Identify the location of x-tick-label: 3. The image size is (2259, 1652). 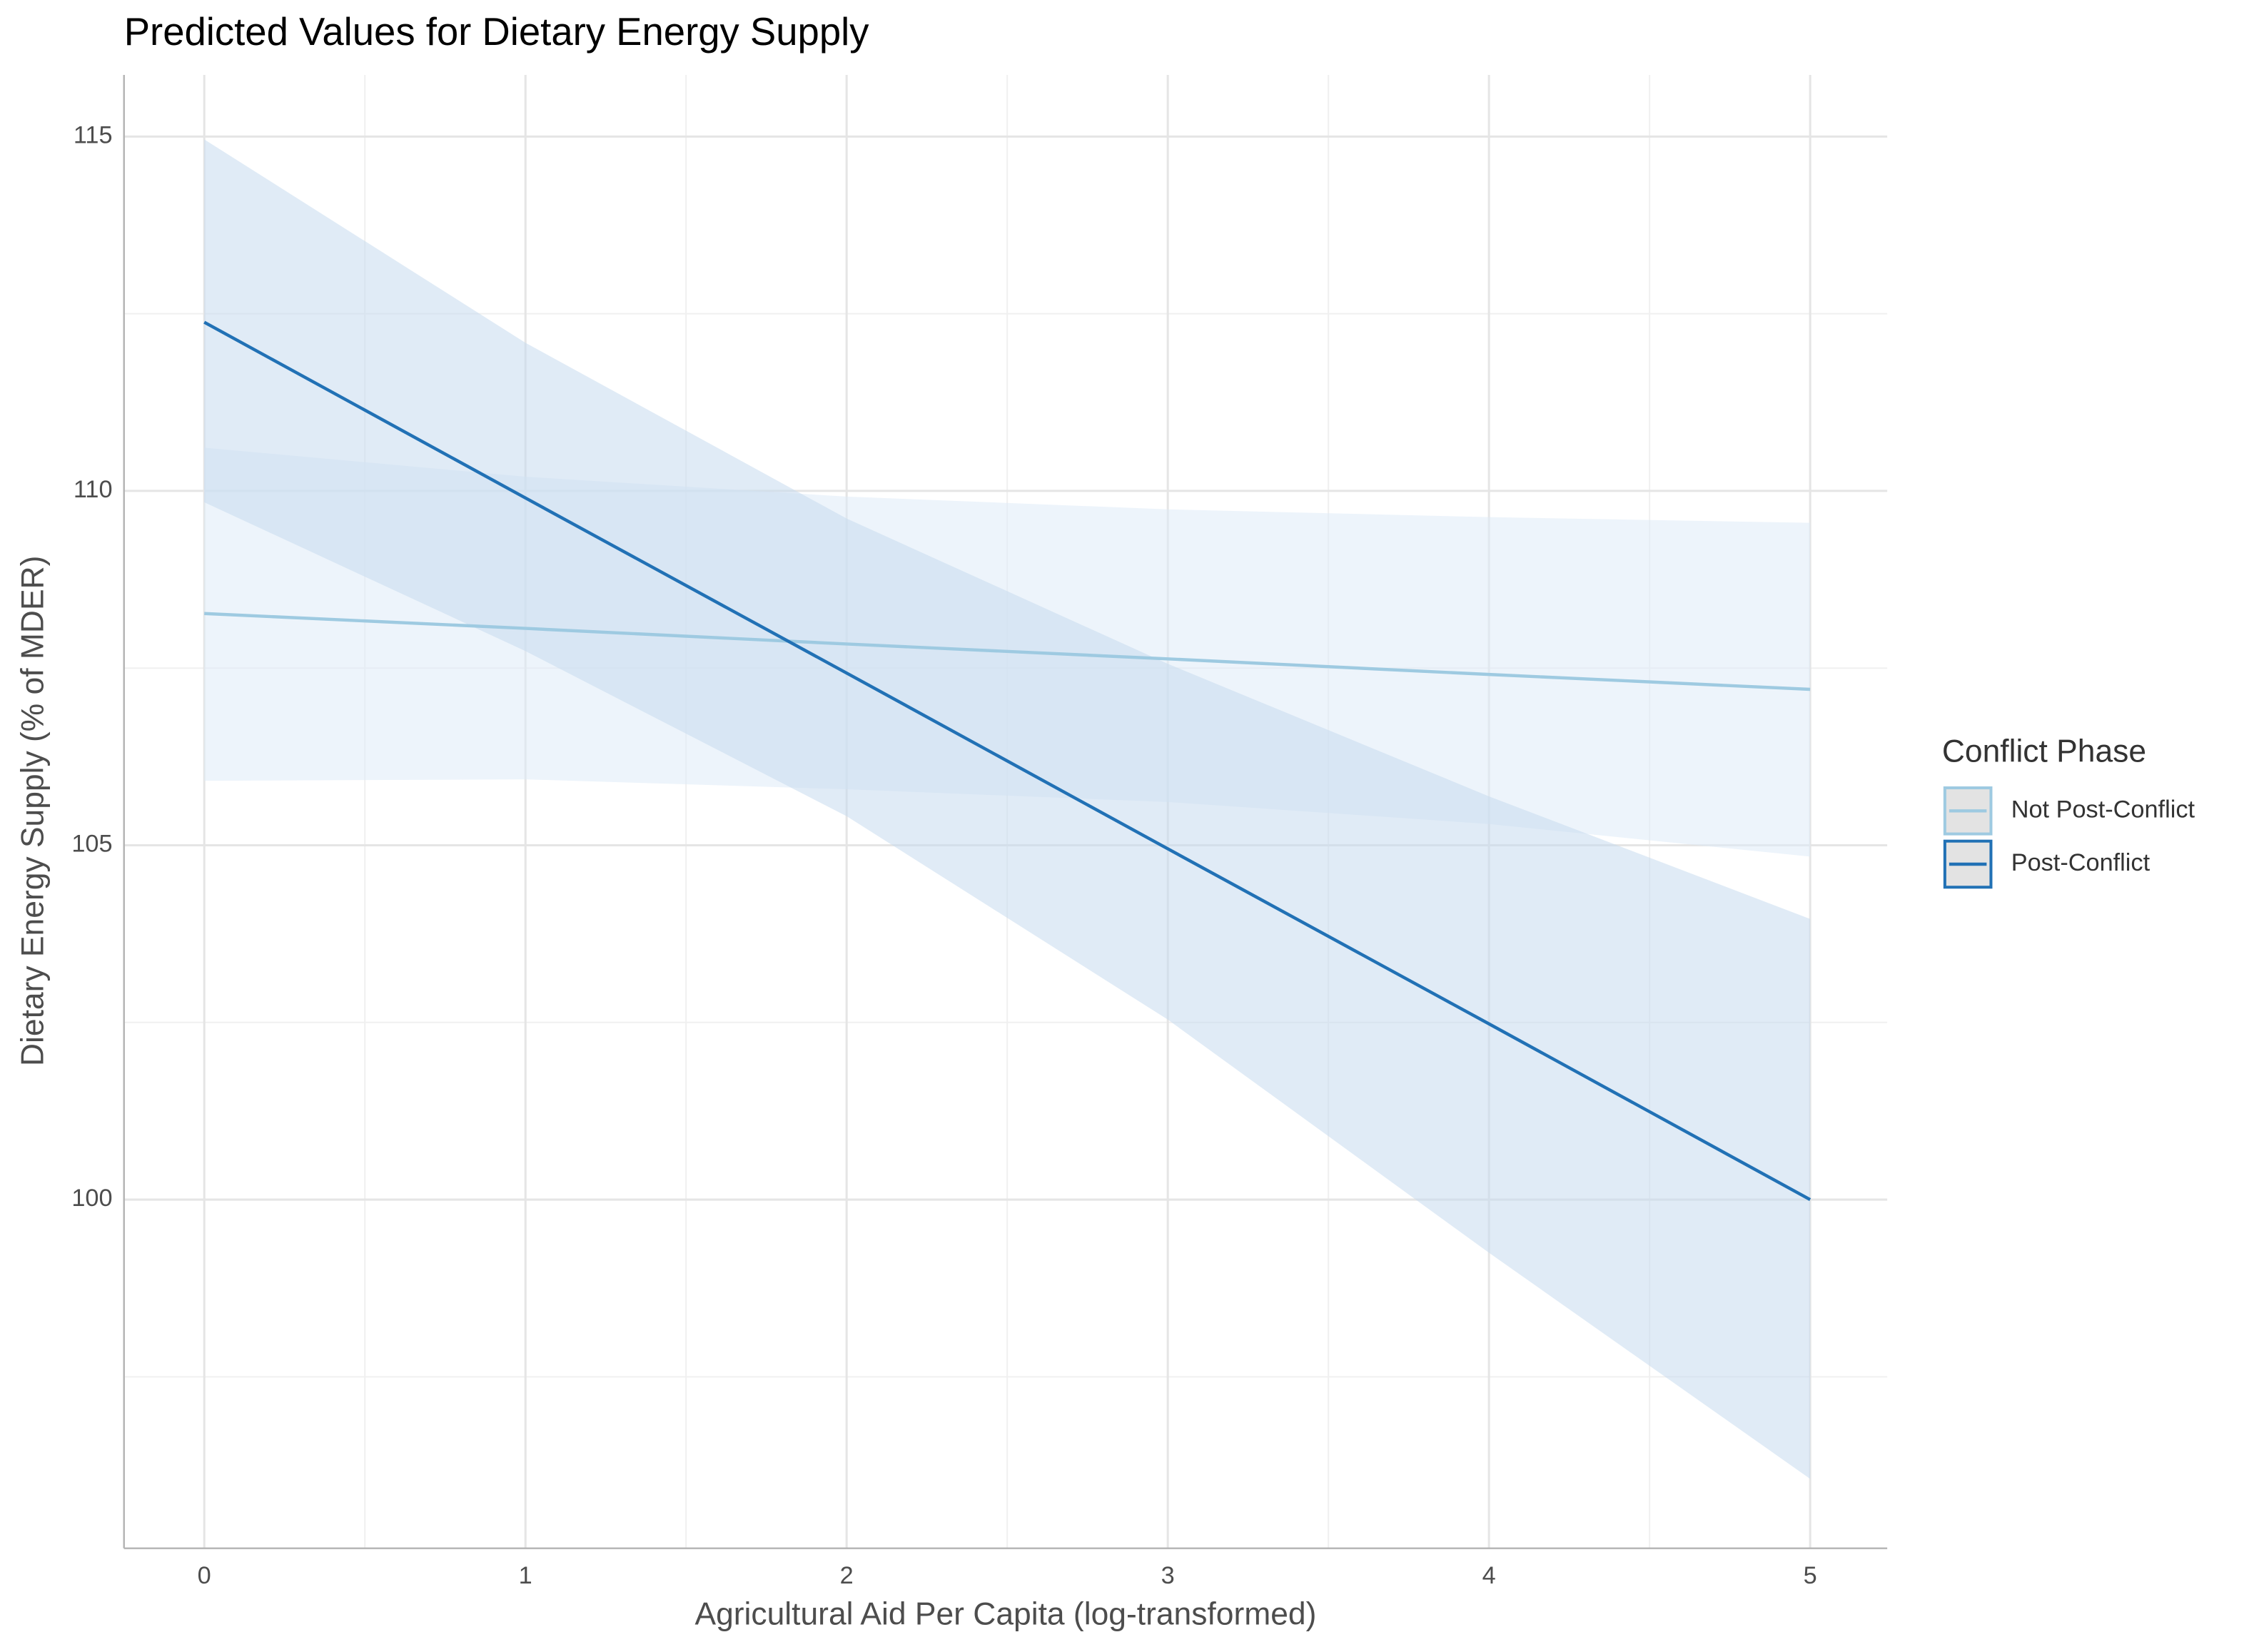
(1168, 1575).